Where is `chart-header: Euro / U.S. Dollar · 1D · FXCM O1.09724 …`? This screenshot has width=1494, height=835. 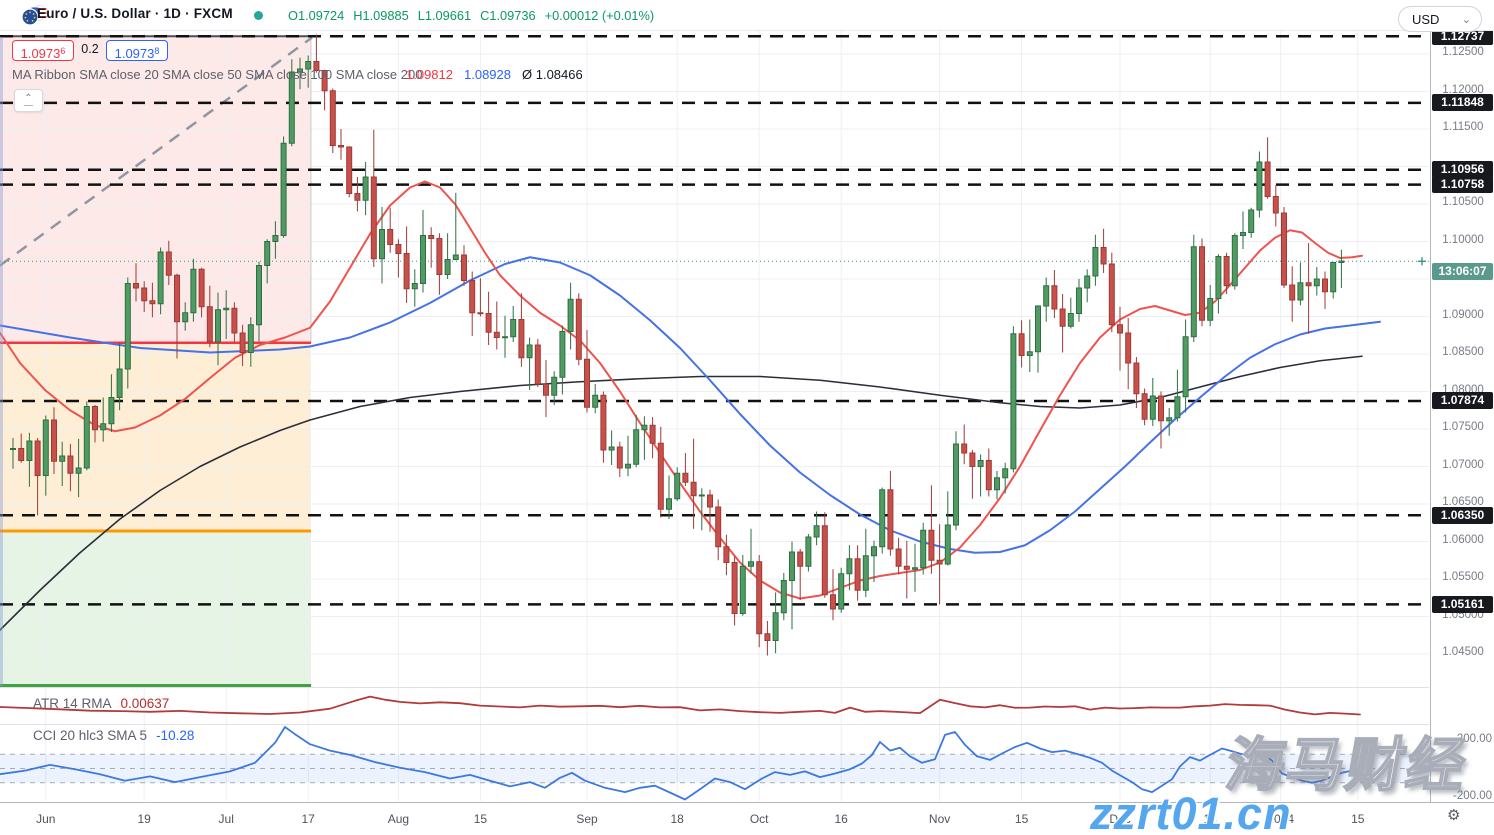 chart-header: Euro / U.S. Dollar · 1D · FXCM O1.09724 … is located at coordinates (747, 15).